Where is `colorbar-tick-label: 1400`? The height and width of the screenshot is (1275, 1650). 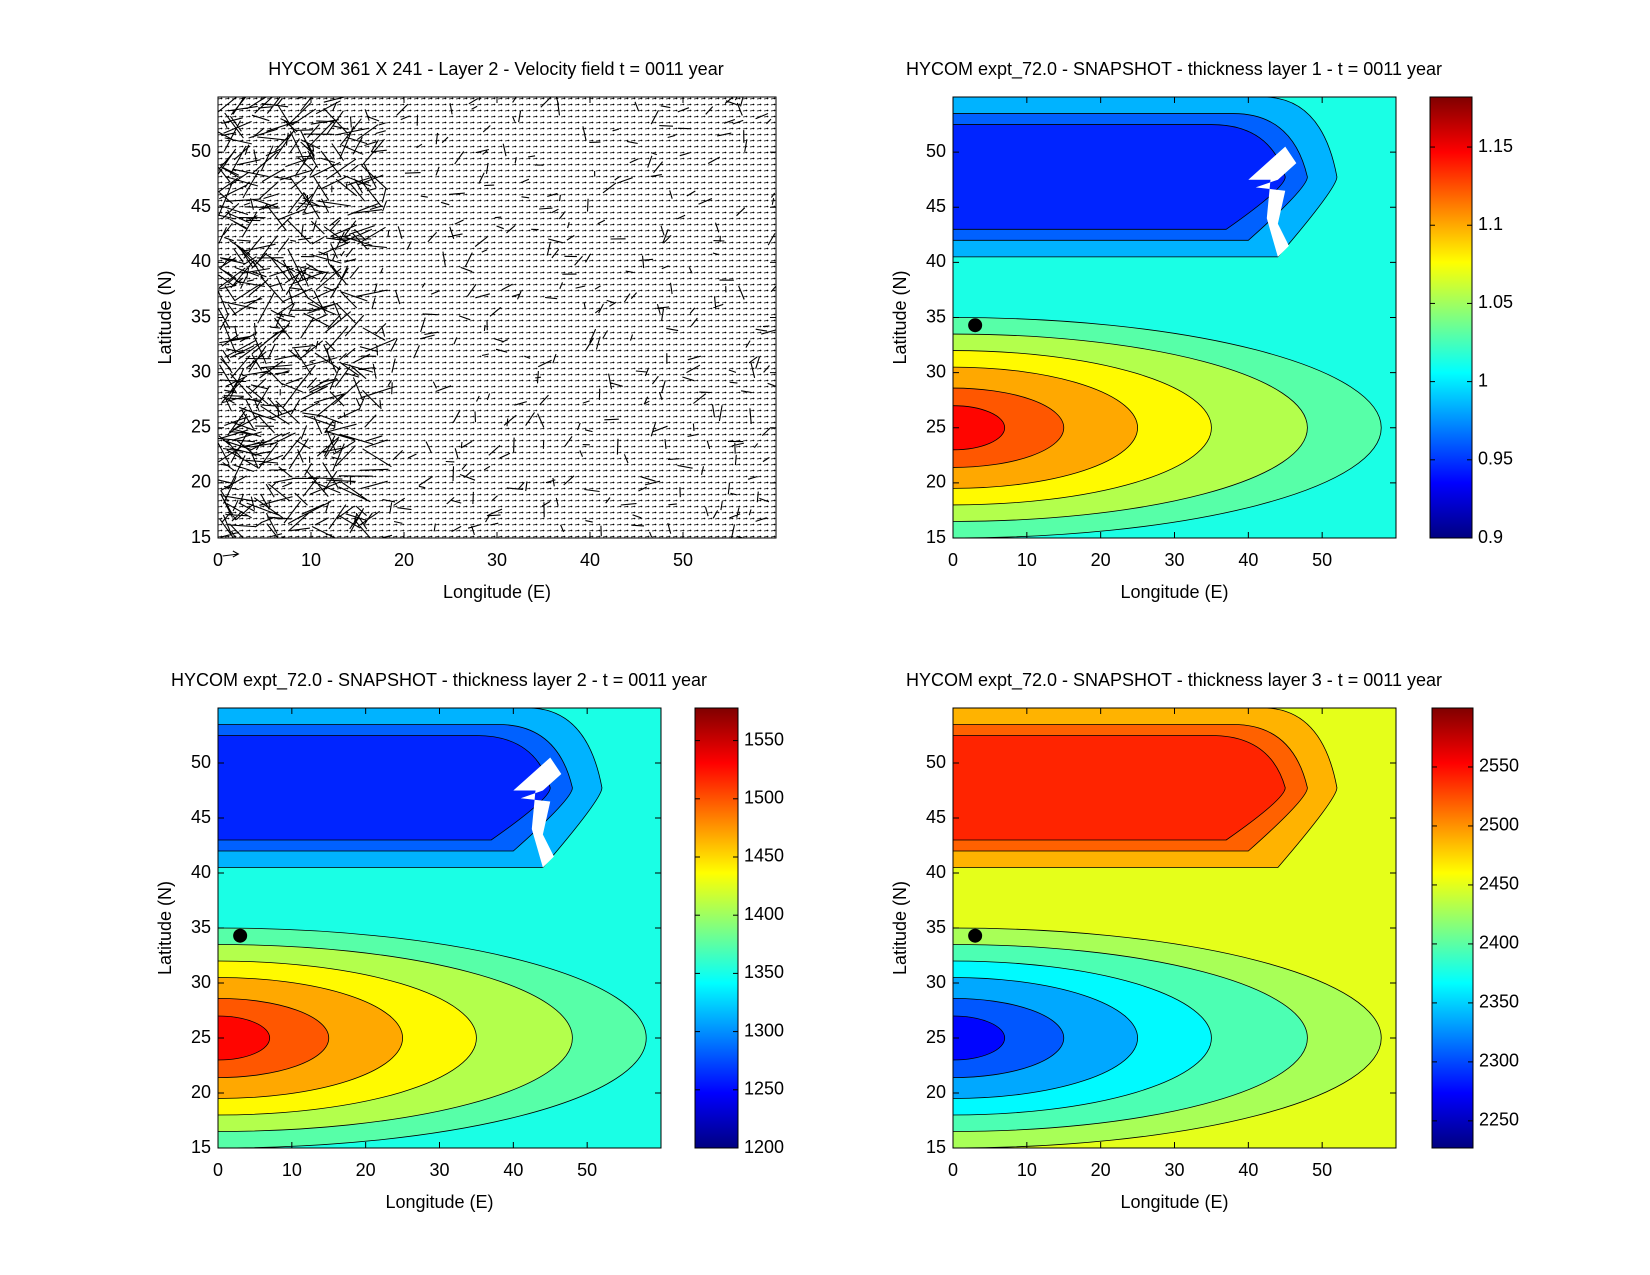 colorbar-tick-label: 1400 is located at coordinates (764, 914).